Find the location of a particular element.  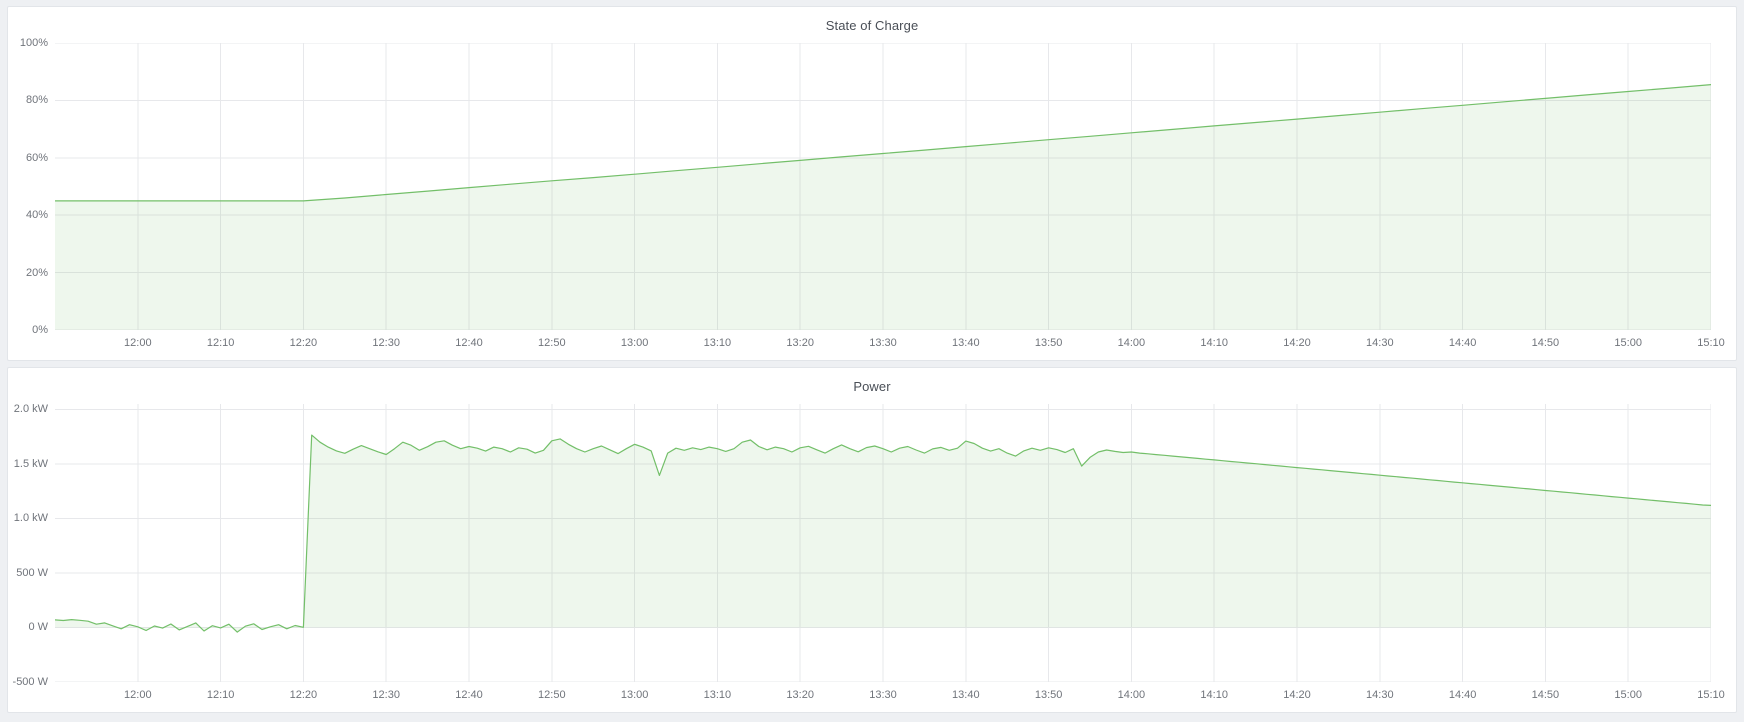

panel-header-power: Power is located at coordinates (872, 386).